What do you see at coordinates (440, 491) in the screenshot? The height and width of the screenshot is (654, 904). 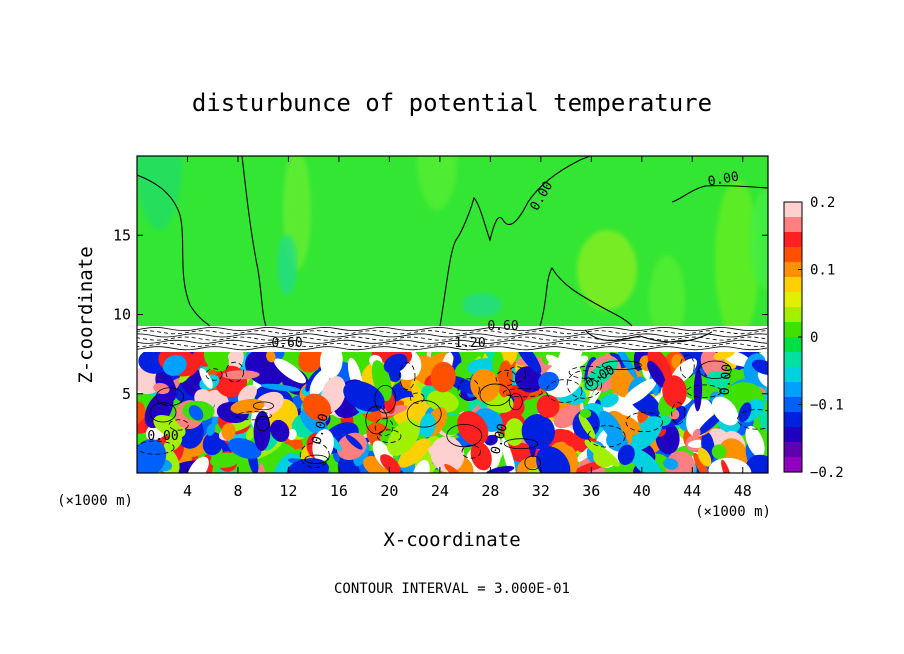 I see `x-tick-label: 24` at bounding box center [440, 491].